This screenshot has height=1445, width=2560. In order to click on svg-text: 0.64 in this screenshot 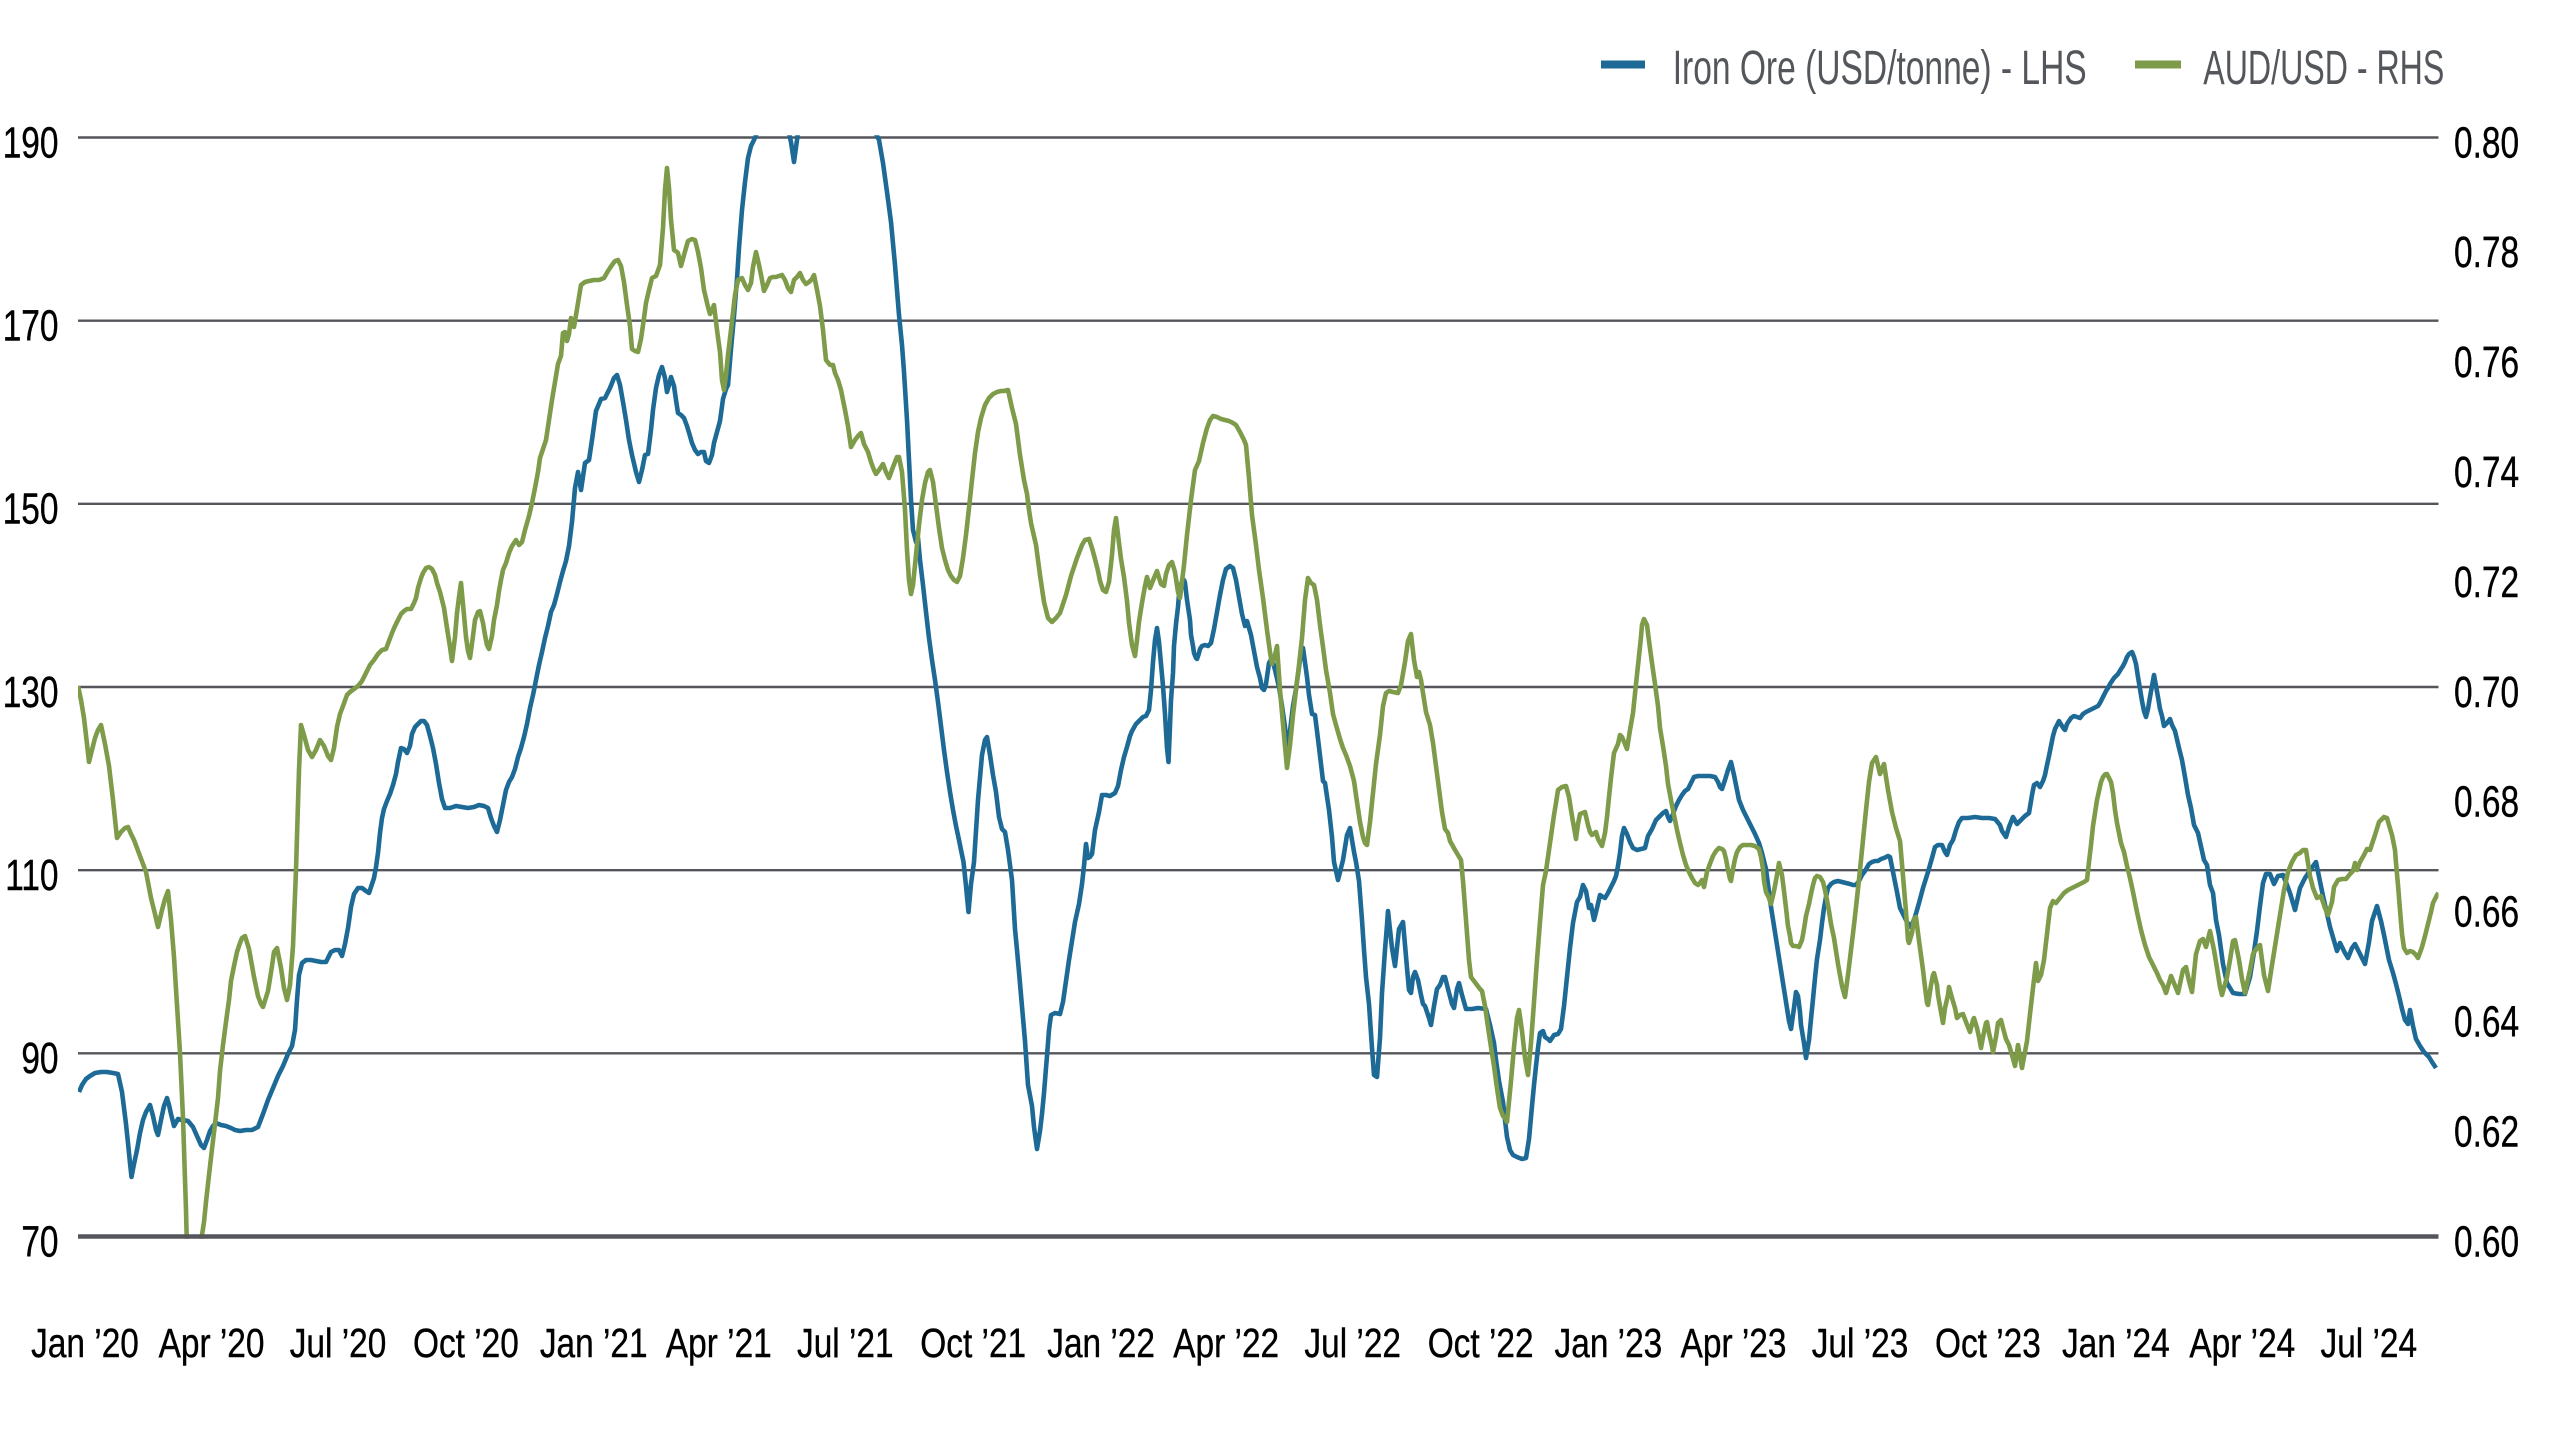, I will do `click(2486, 1022)`.